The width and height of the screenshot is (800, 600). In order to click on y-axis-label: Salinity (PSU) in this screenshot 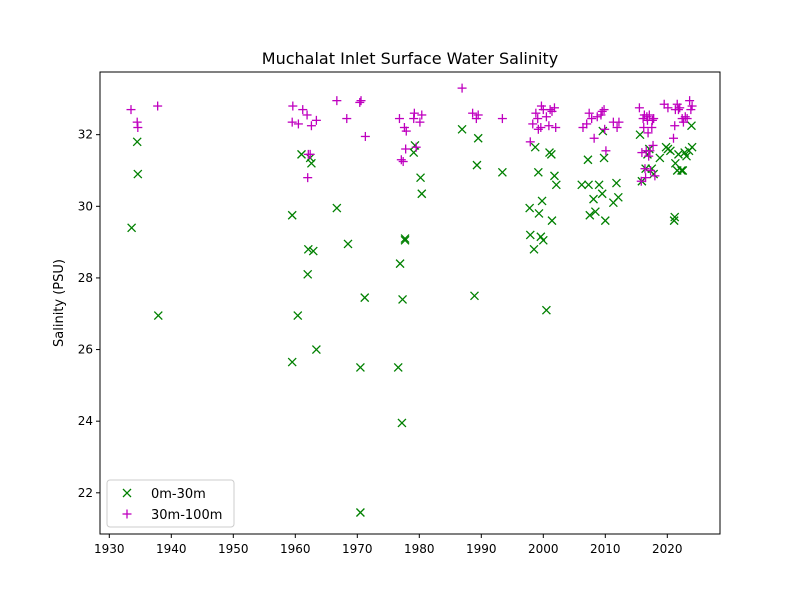, I will do `click(59, 303)`.